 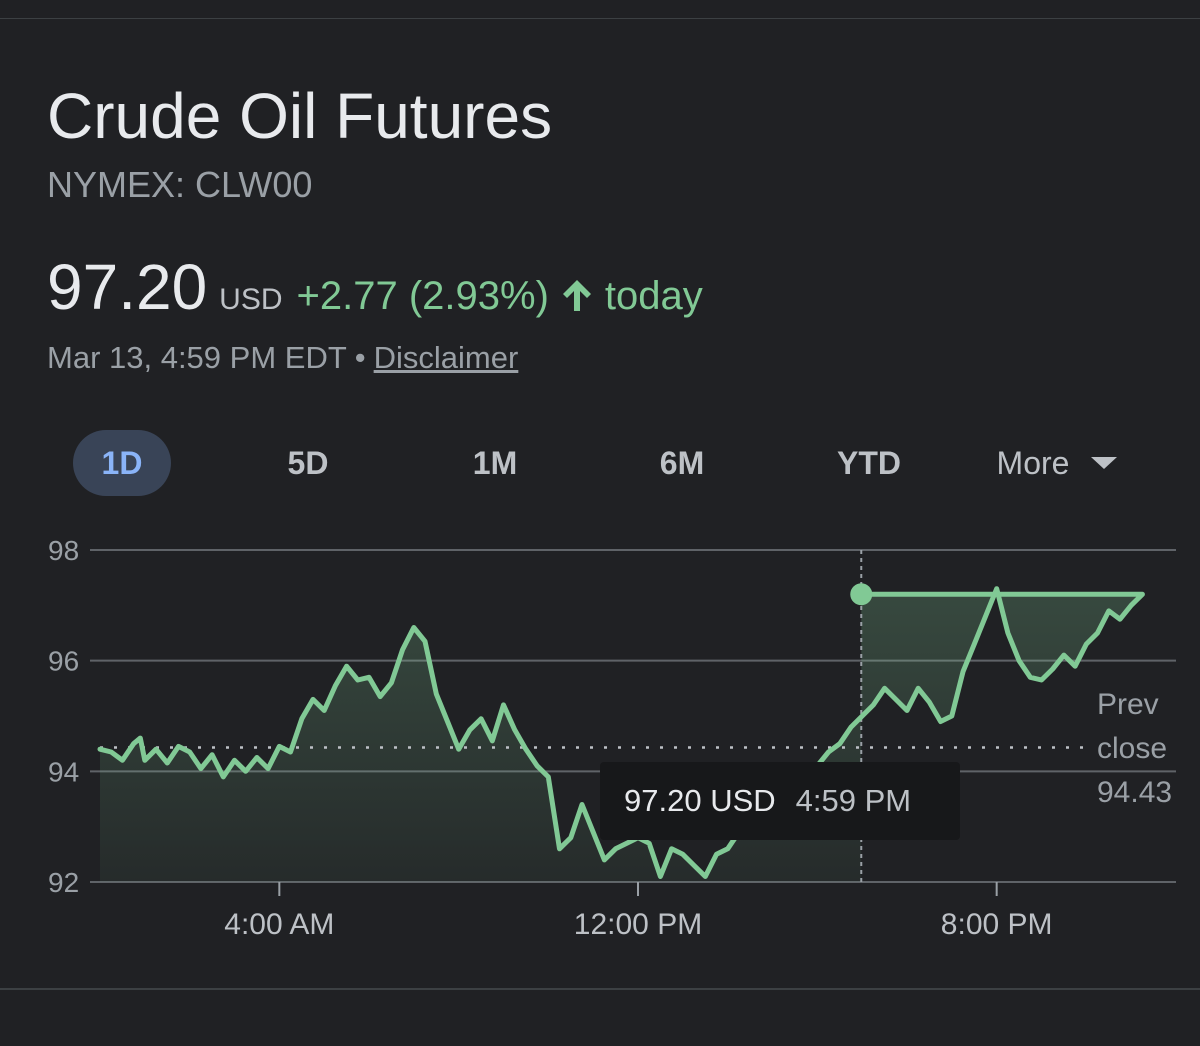 I want to click on current-price: 97.20, so click(x=127, y=287).